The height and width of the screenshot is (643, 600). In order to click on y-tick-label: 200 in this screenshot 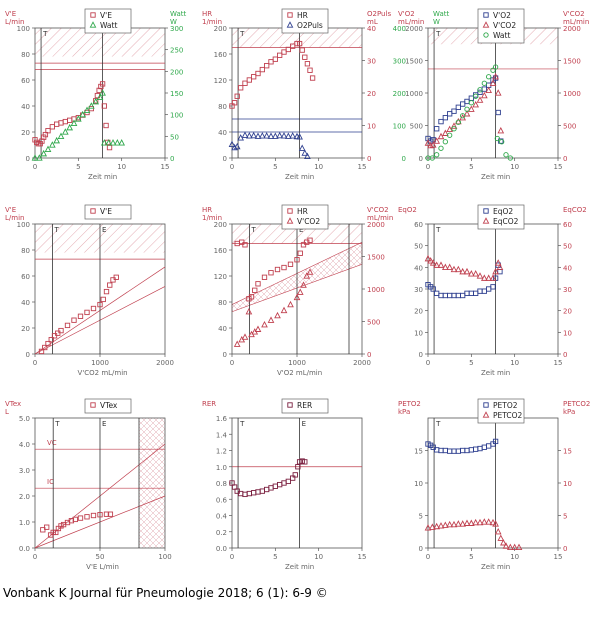, I will do `click(220, 29)`.